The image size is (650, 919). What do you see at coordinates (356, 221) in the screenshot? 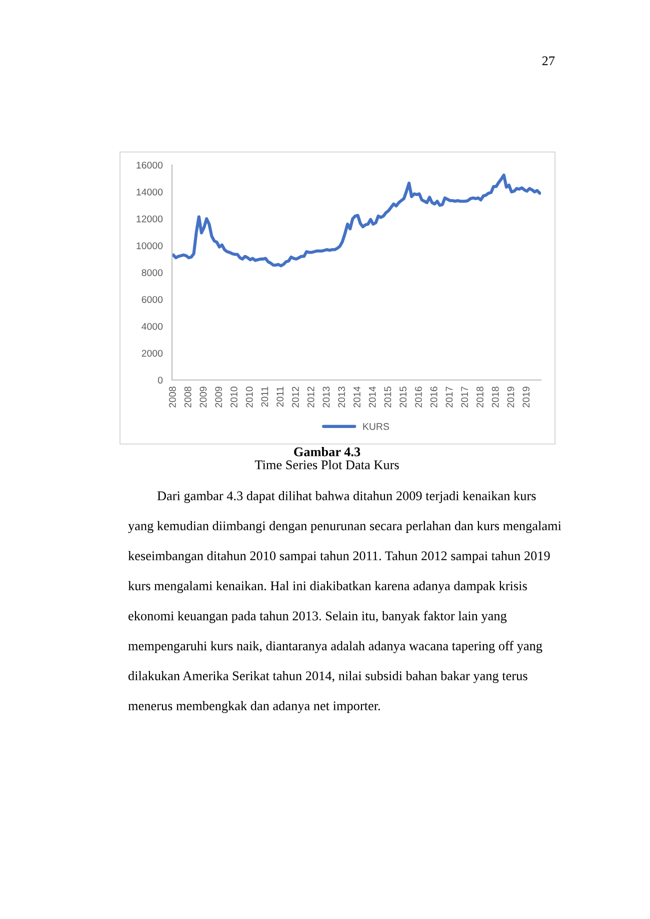
I see `line-series` at bounding box center [356, 221].